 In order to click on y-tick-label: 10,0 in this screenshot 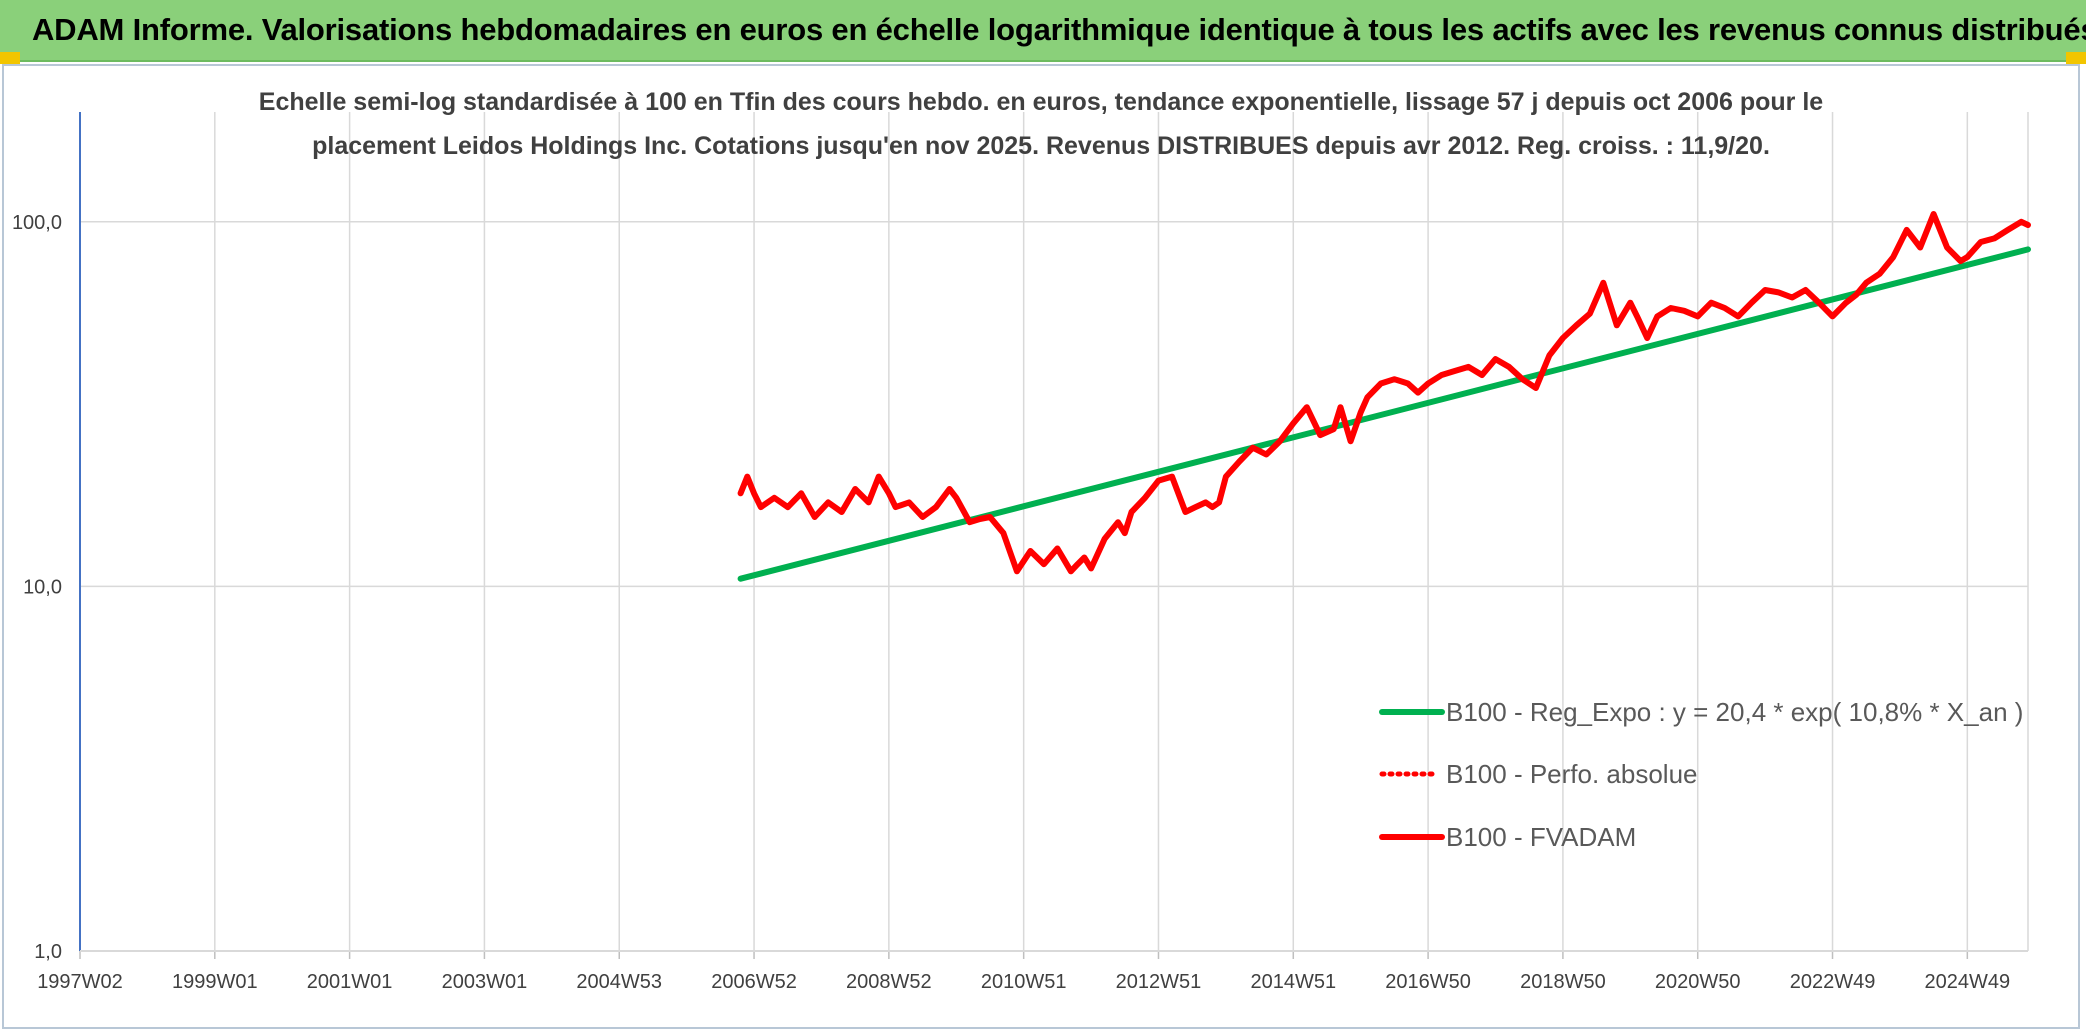, I will do `click(42, 587)`.